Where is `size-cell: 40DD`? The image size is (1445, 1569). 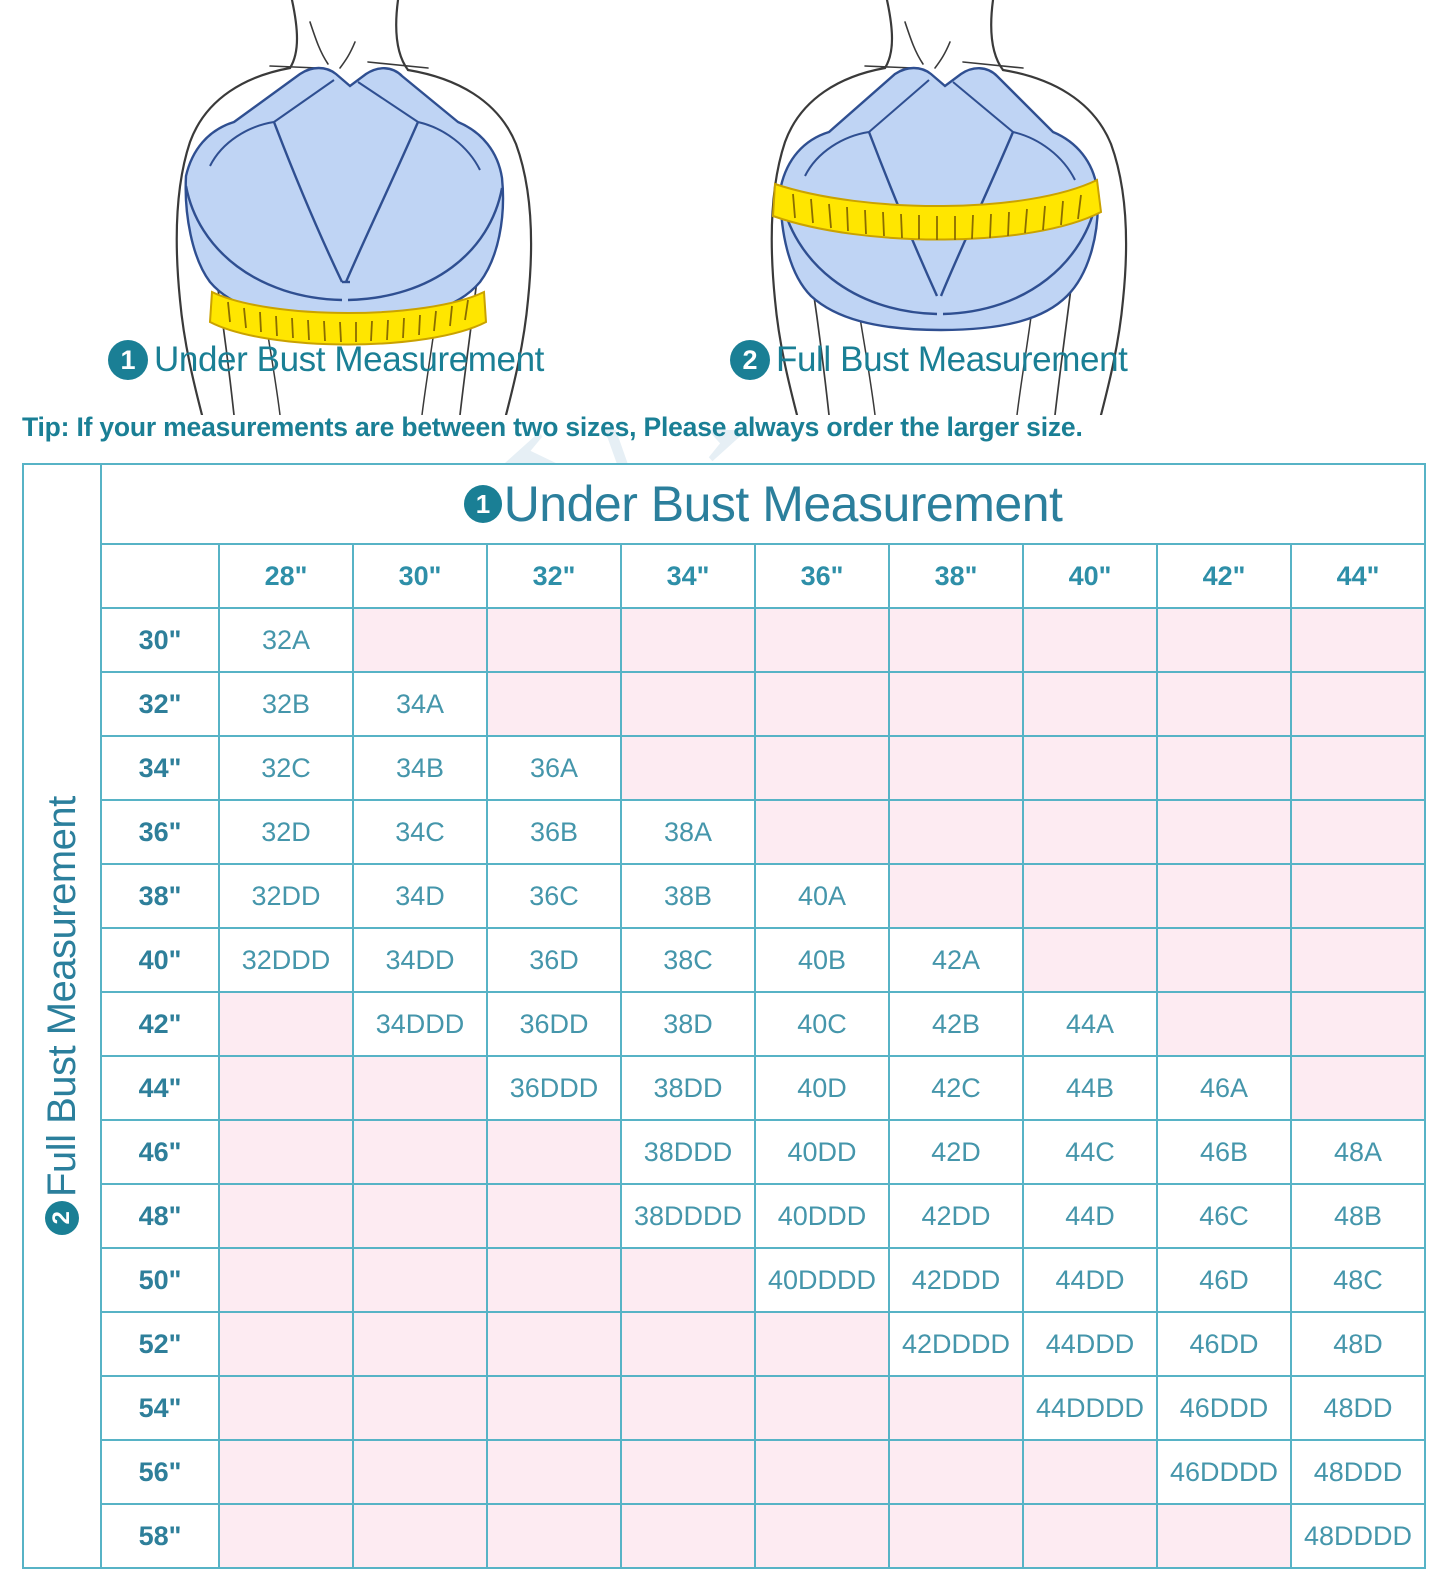 size-cell: 40DD is located at coordinates (822, 1152).